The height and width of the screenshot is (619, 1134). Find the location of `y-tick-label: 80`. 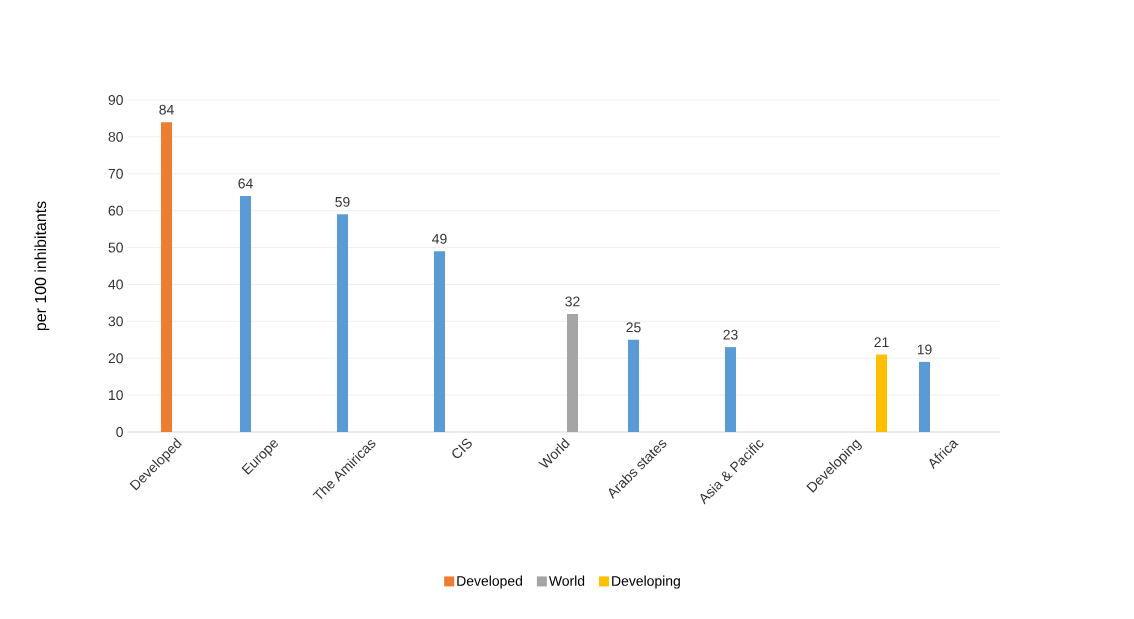

y-tick-label: 80 is located at coordinates (115, 136).